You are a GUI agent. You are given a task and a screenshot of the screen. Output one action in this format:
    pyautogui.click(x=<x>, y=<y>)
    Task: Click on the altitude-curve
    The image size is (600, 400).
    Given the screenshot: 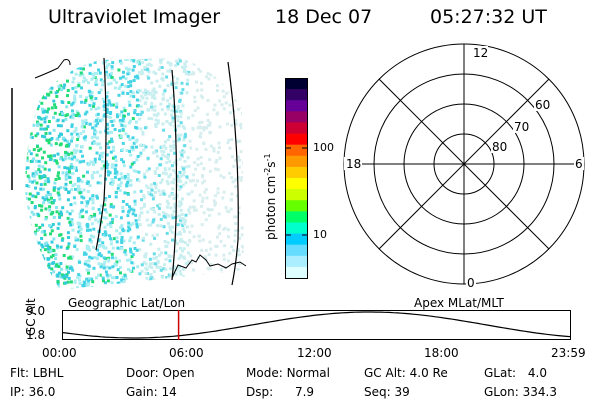 What is the action you would take?
    pyautogui.click(x=317, y=325)
    